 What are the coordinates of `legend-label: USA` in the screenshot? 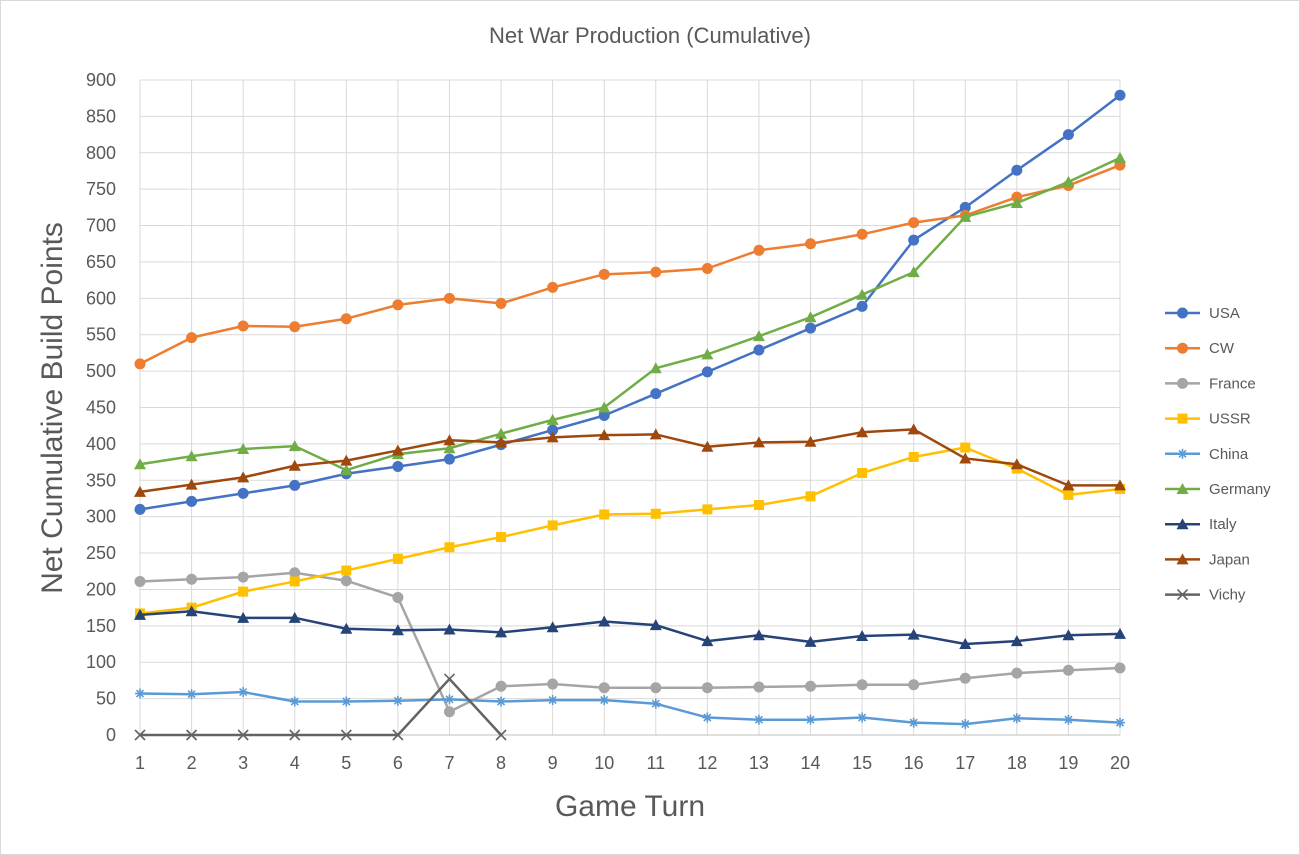 It's located at (1224, 313).